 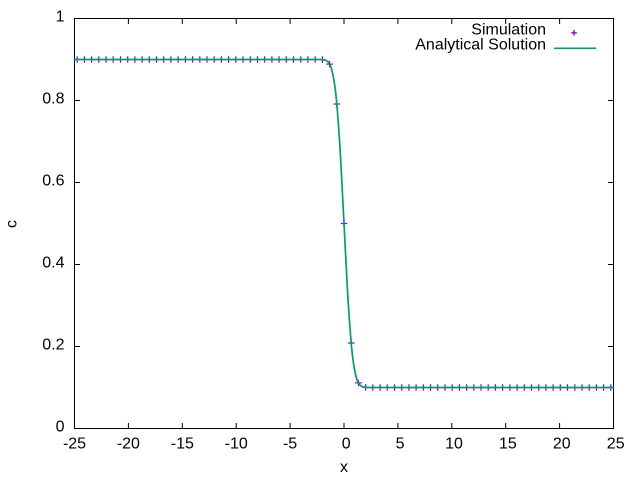 What do you see at coordinates (400, 444) in the screenshot?
I see `svg-text: 5` at bounding box center [400, 444].